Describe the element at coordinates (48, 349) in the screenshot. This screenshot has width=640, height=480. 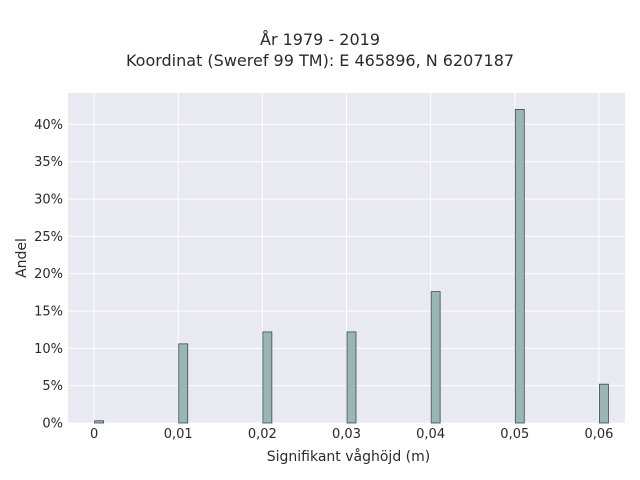
I see `y-tick-label: 10%` at that location.